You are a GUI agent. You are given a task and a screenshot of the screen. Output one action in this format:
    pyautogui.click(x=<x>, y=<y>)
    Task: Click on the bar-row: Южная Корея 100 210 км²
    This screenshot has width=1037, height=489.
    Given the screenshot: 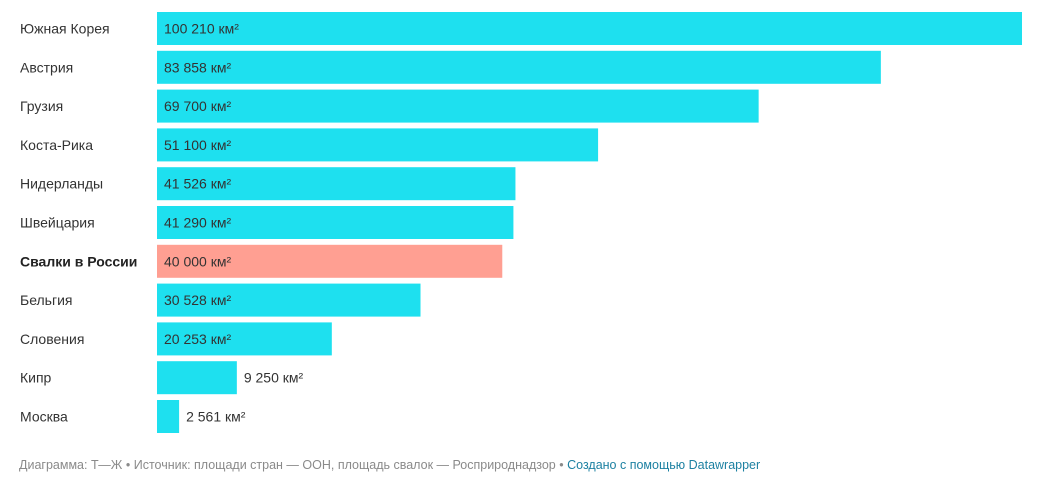 What is the action you would take?
    pyautogui.click(x=521, y=28)
    